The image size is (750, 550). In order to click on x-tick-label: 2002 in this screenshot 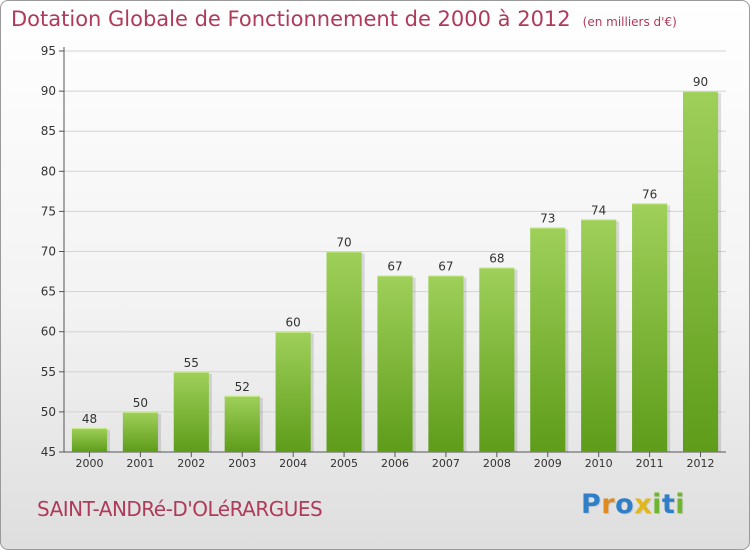, I will do `click(191, 463)`.